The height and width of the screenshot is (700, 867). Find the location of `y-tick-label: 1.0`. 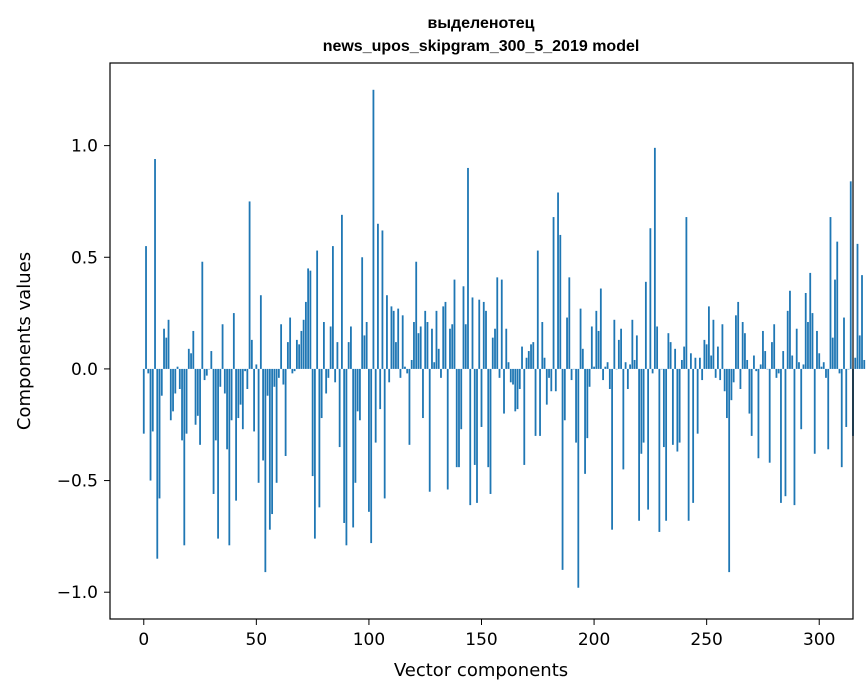

y-tick-label: 1.0 is located at coordinates (84, 147).